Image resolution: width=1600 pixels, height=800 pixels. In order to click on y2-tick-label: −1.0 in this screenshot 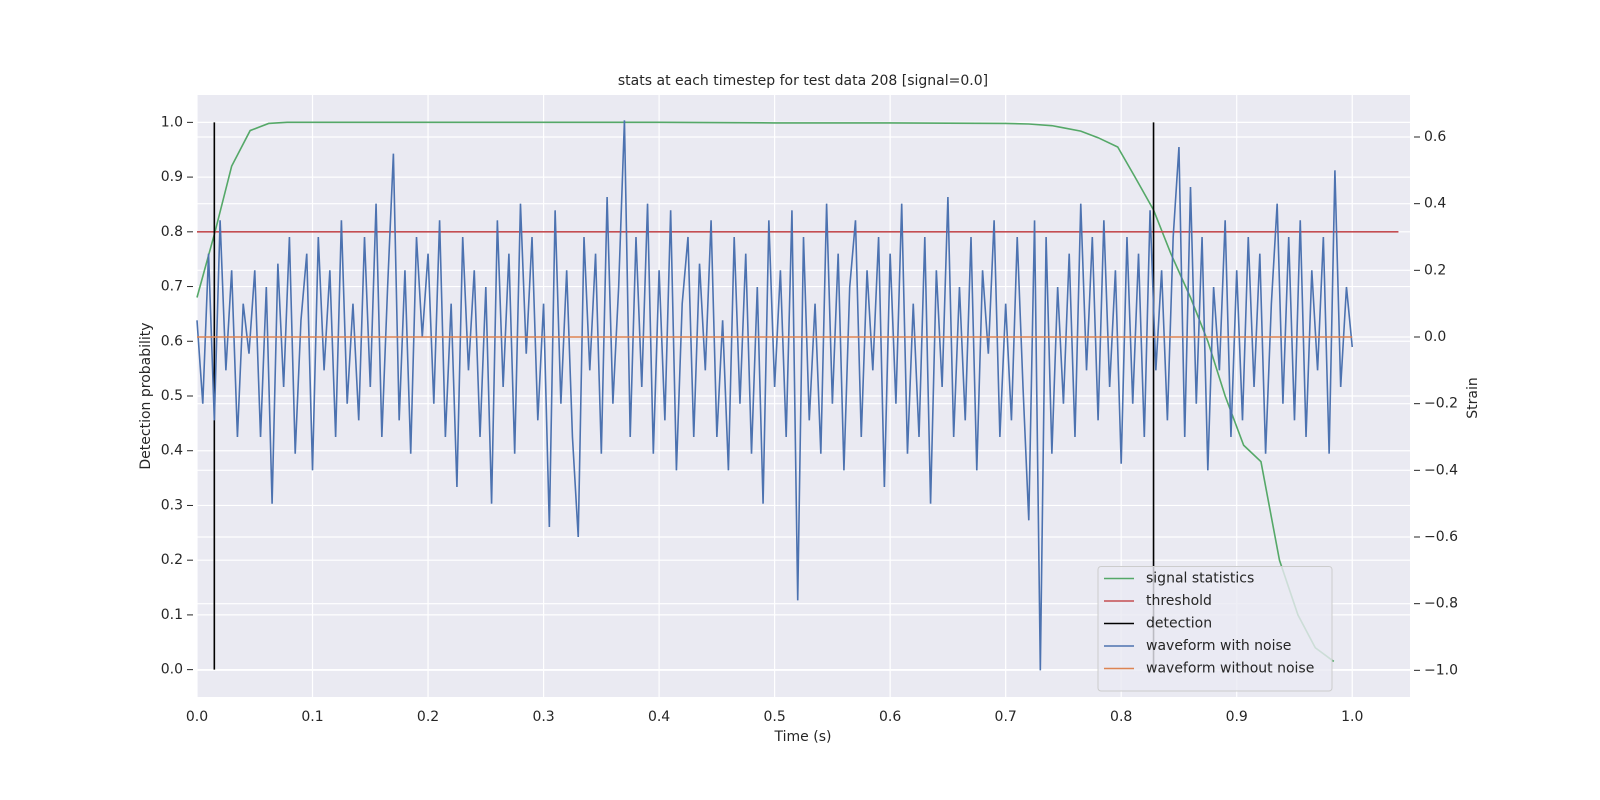, I will do `click(1441, 670)`.